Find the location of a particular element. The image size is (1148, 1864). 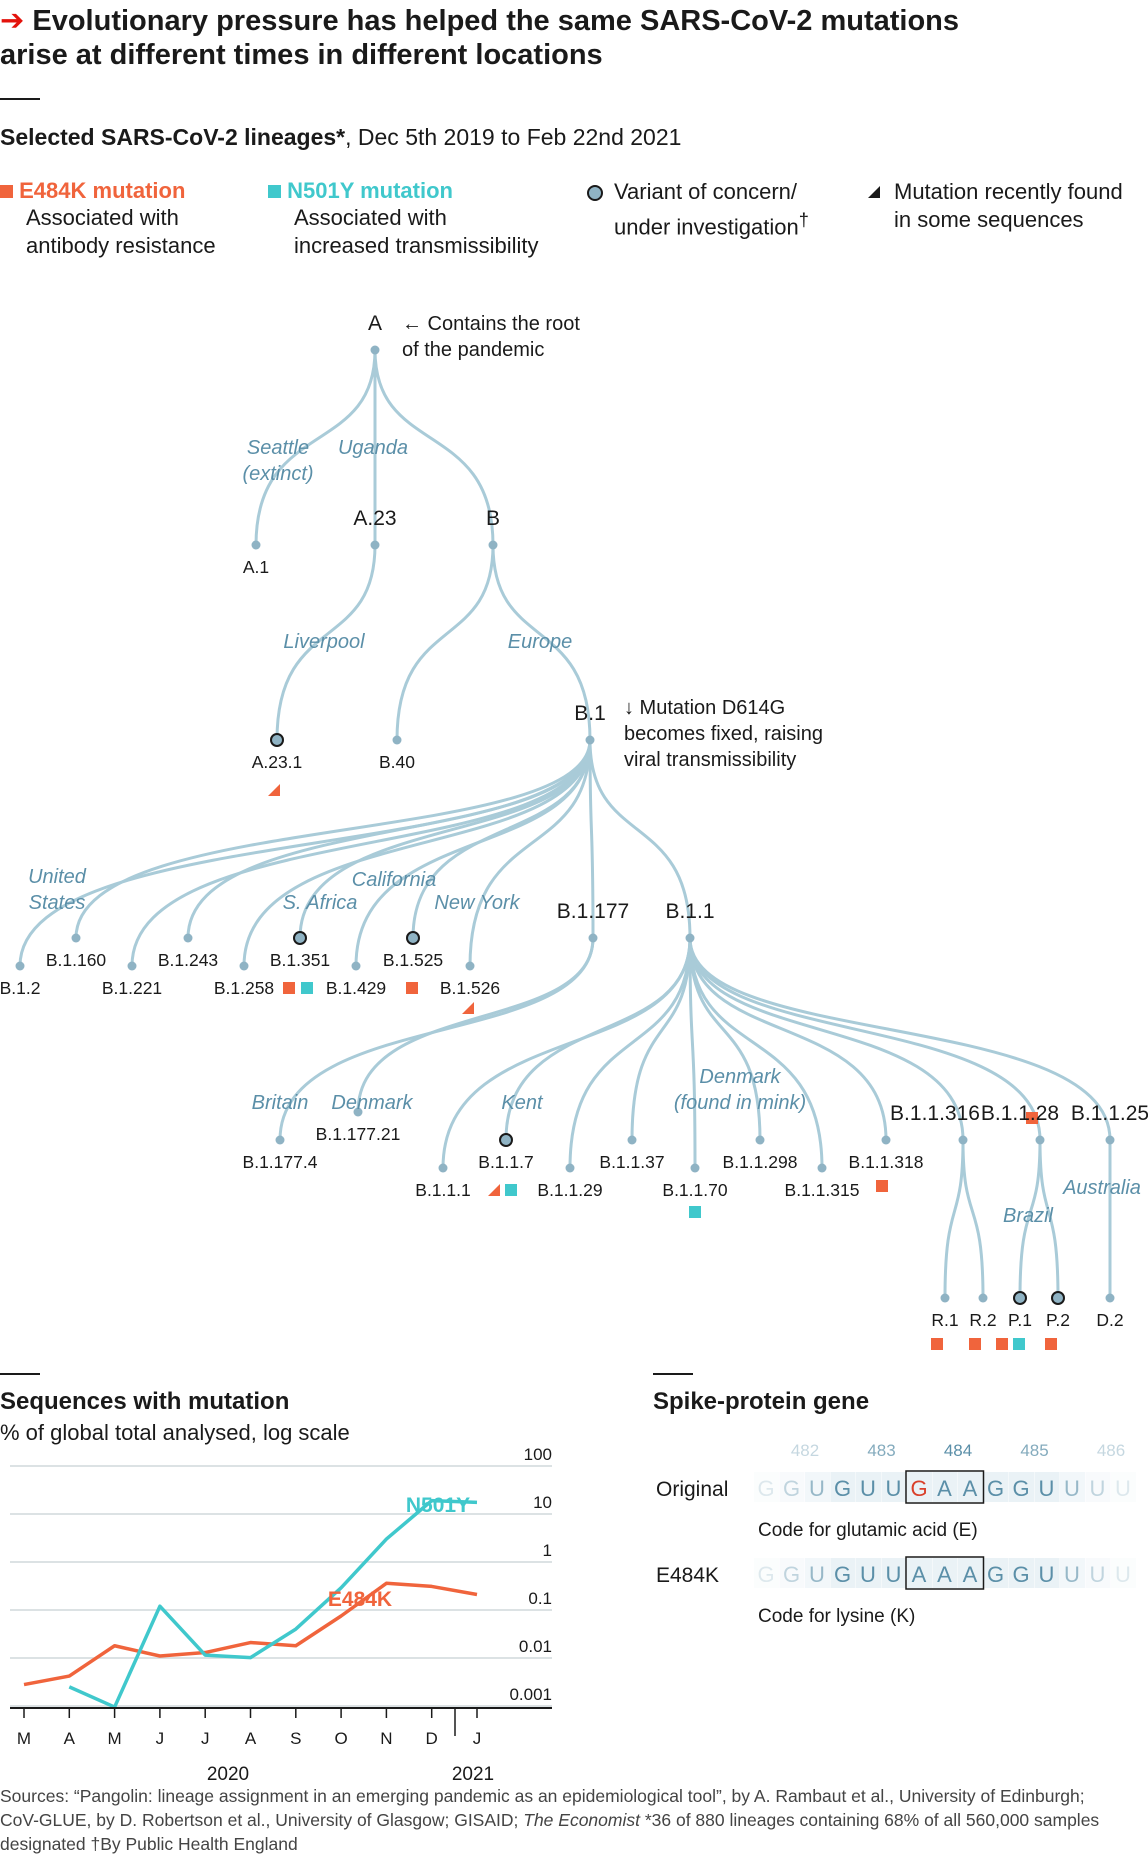

node-P1-voc is located at coordinates (1020, 1298).